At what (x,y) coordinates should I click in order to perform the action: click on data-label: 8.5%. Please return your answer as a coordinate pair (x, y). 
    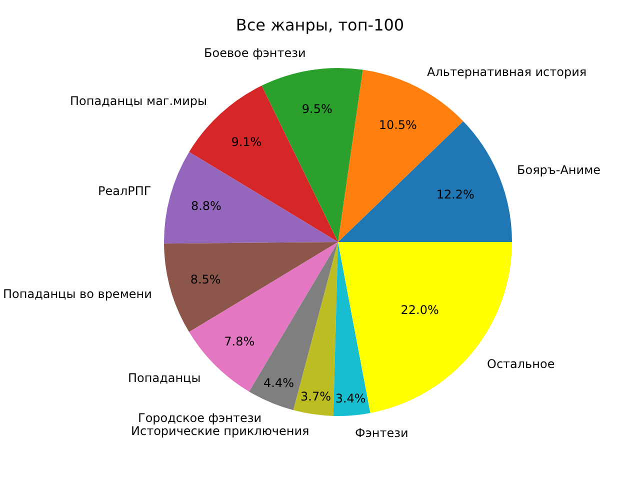
    Looking at the image, I should click on (205, 279).